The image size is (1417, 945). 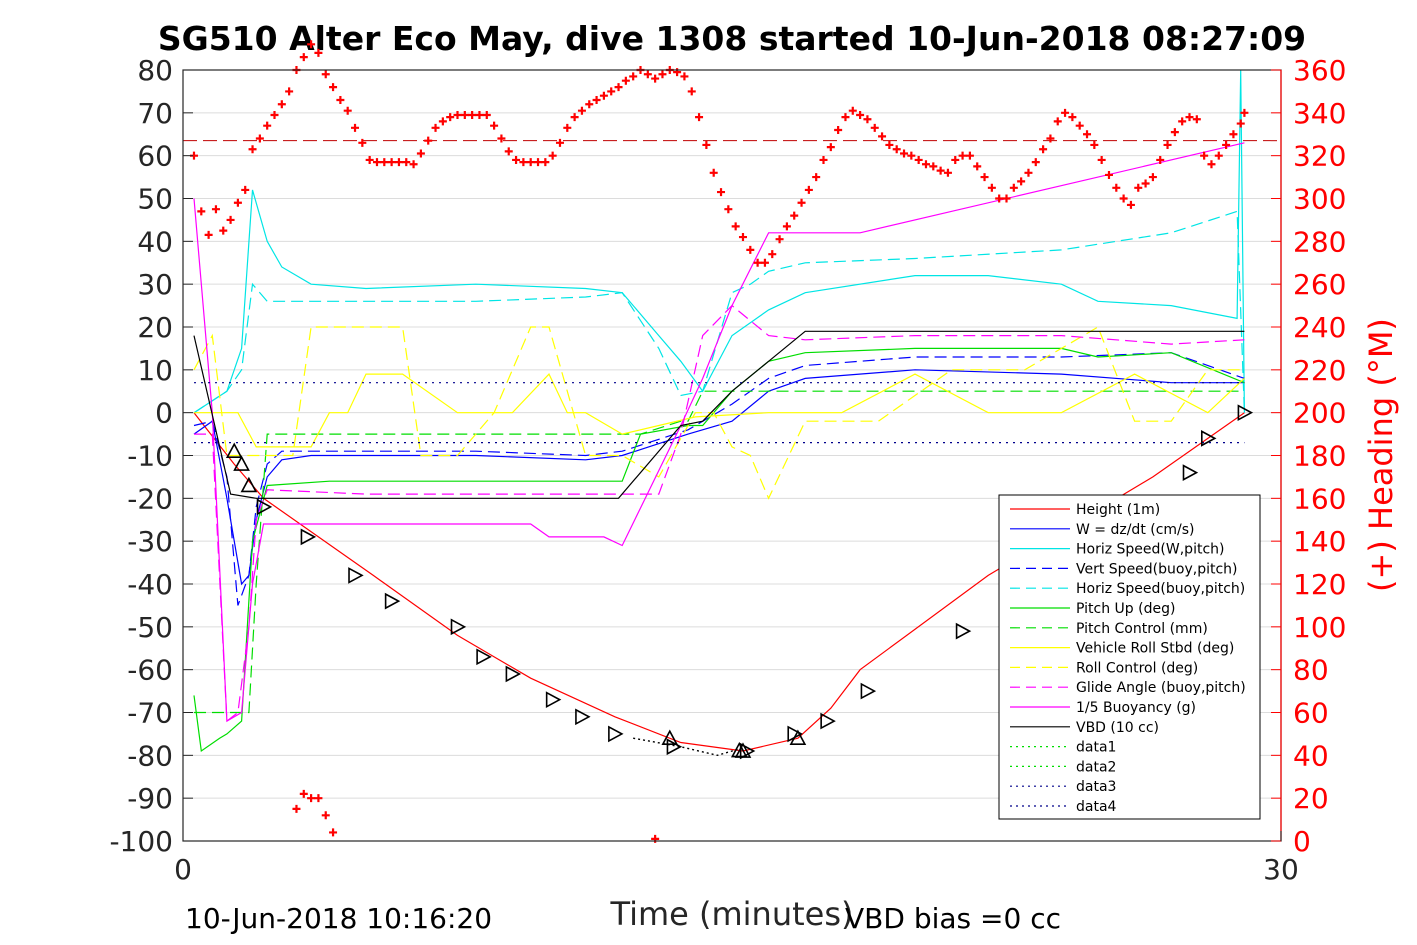 I want to click on legend-label-3: Vert Speed(buoy,pitch), so click(x=1157, y=569).